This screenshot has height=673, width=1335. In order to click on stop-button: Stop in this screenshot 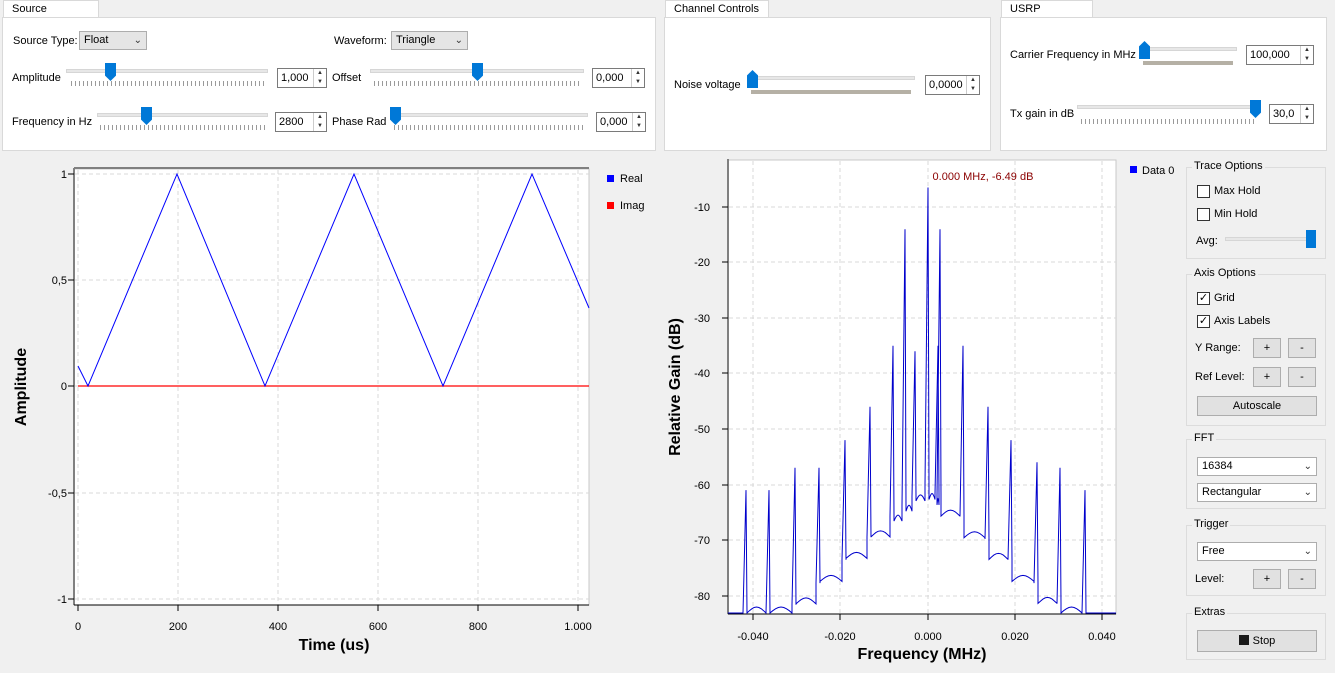, I will do `click(1257, 641)`.